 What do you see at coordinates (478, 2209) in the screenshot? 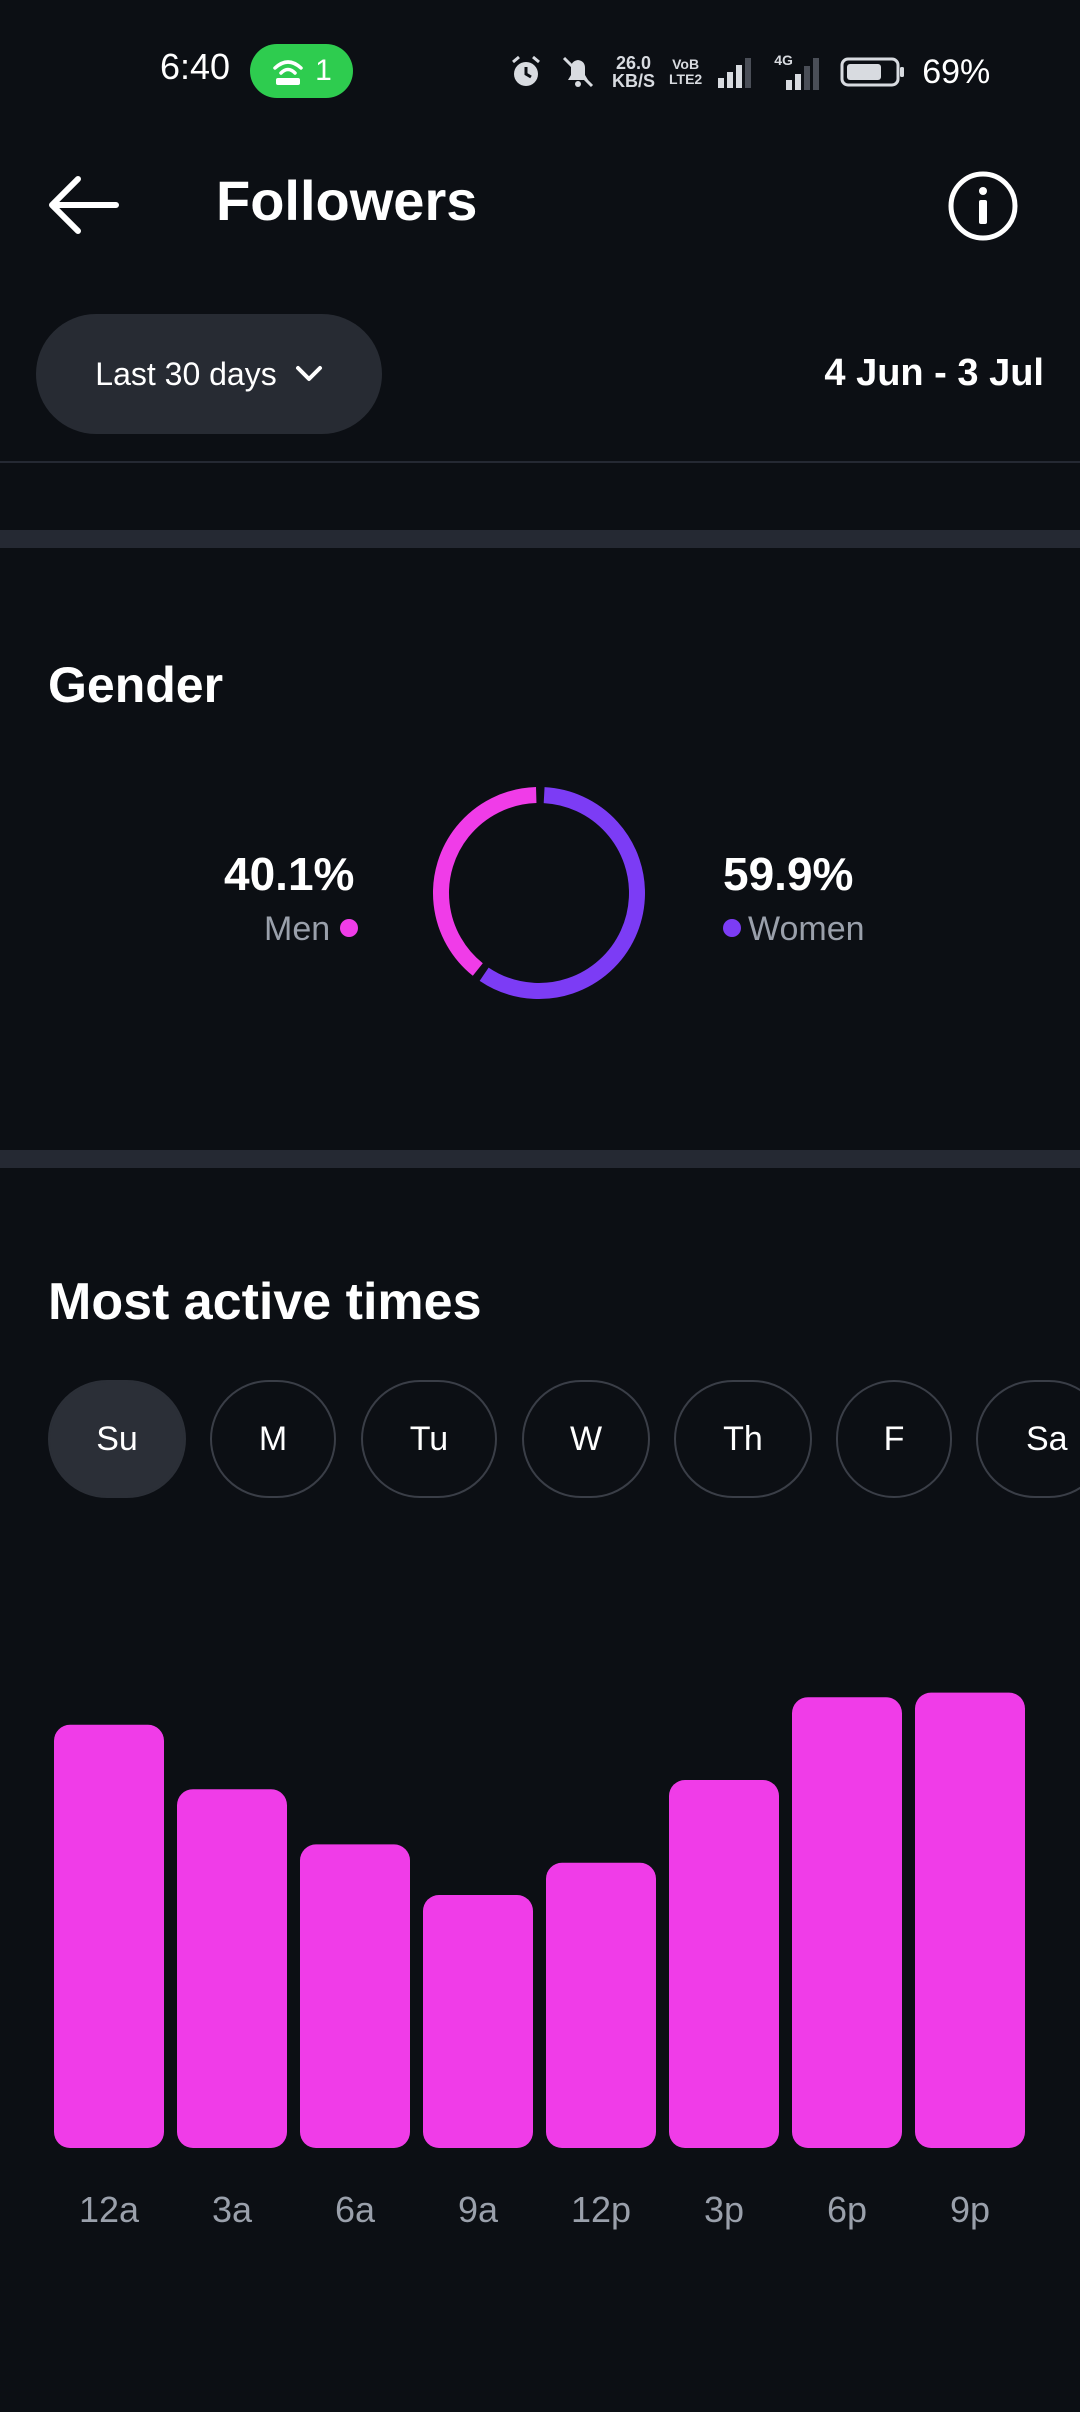
I see `x-tick-label: 9a` at bounding box center [478, 2209].